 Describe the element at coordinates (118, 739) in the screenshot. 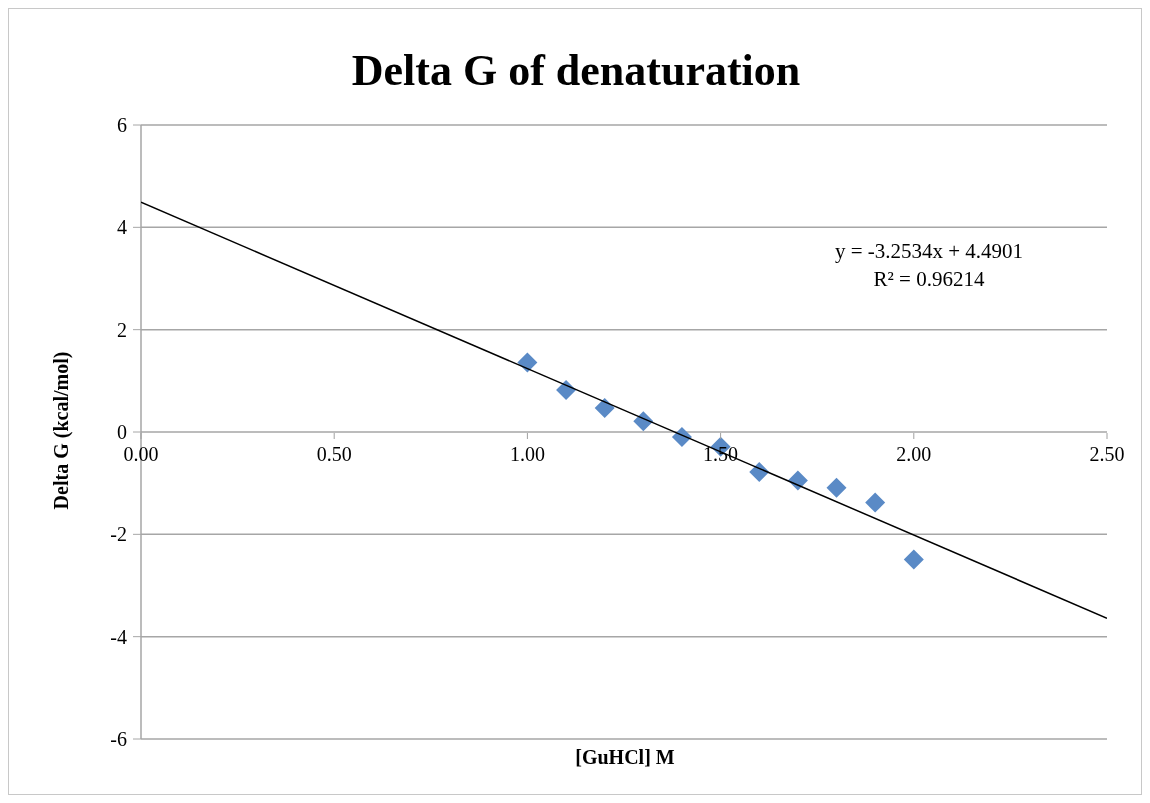

I see `y-tick-label: -6` at that location.